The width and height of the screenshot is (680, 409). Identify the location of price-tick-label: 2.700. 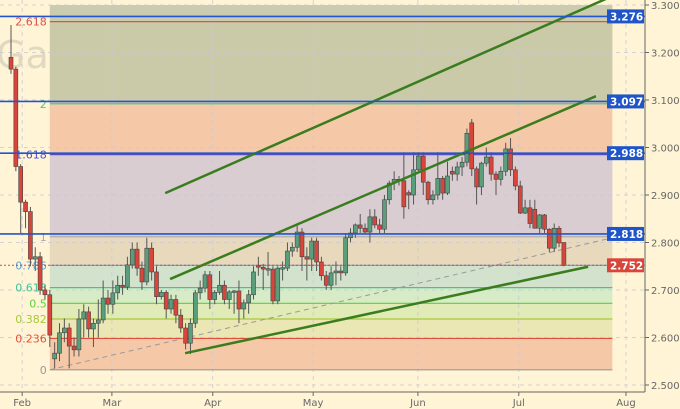
(665, 291).